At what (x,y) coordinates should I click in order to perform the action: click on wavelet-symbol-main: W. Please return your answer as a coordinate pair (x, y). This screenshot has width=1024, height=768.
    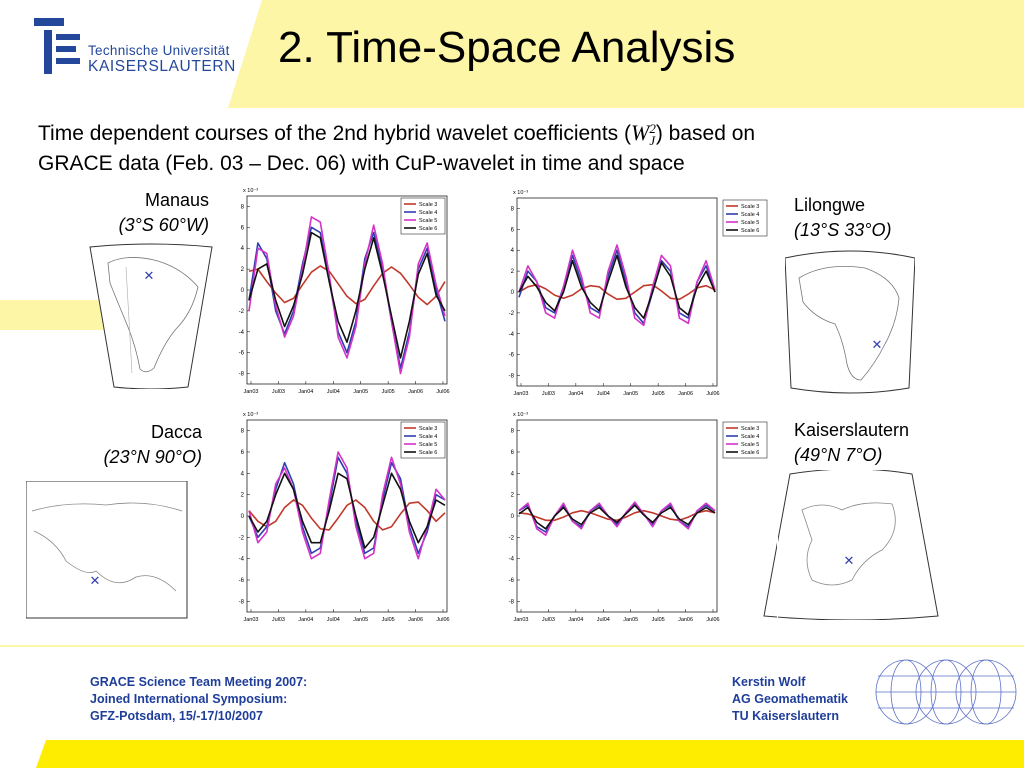
    Looking at the image, I should click on (640, 132).